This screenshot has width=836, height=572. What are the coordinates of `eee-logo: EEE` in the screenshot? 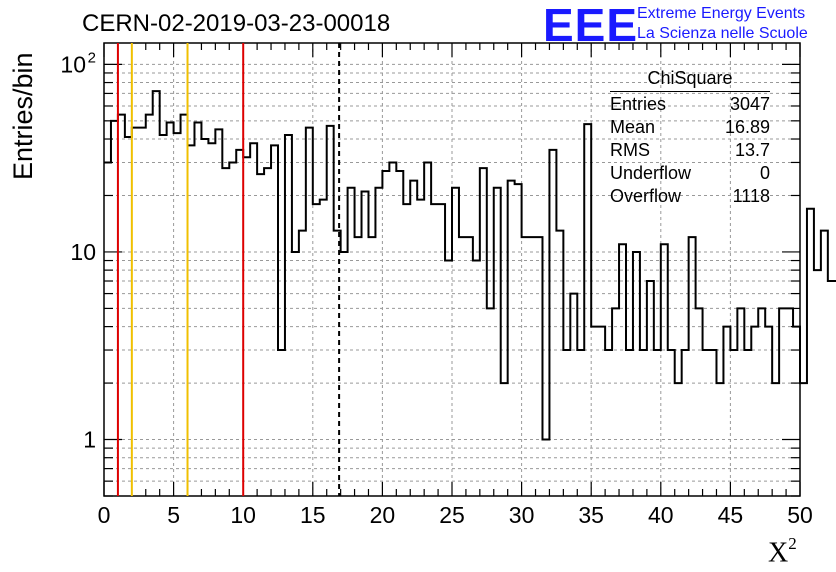 It's located at (591, 25).